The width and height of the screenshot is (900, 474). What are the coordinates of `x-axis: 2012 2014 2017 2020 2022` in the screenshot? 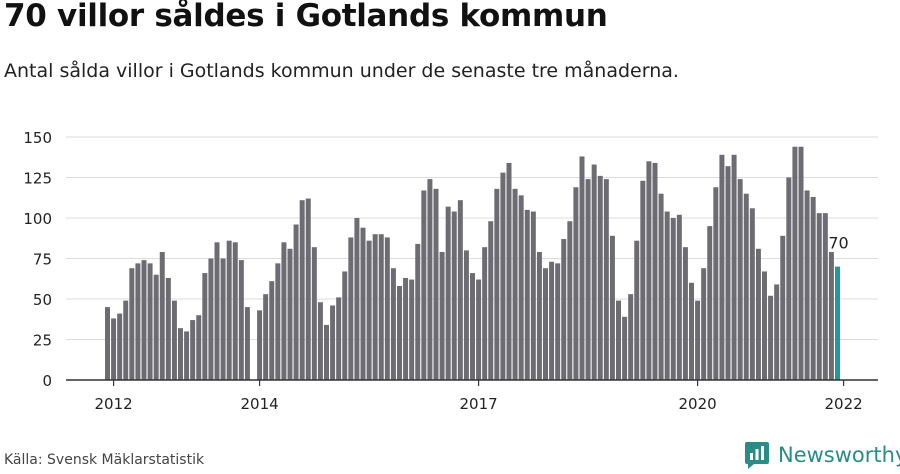 It's located at (472, 396).